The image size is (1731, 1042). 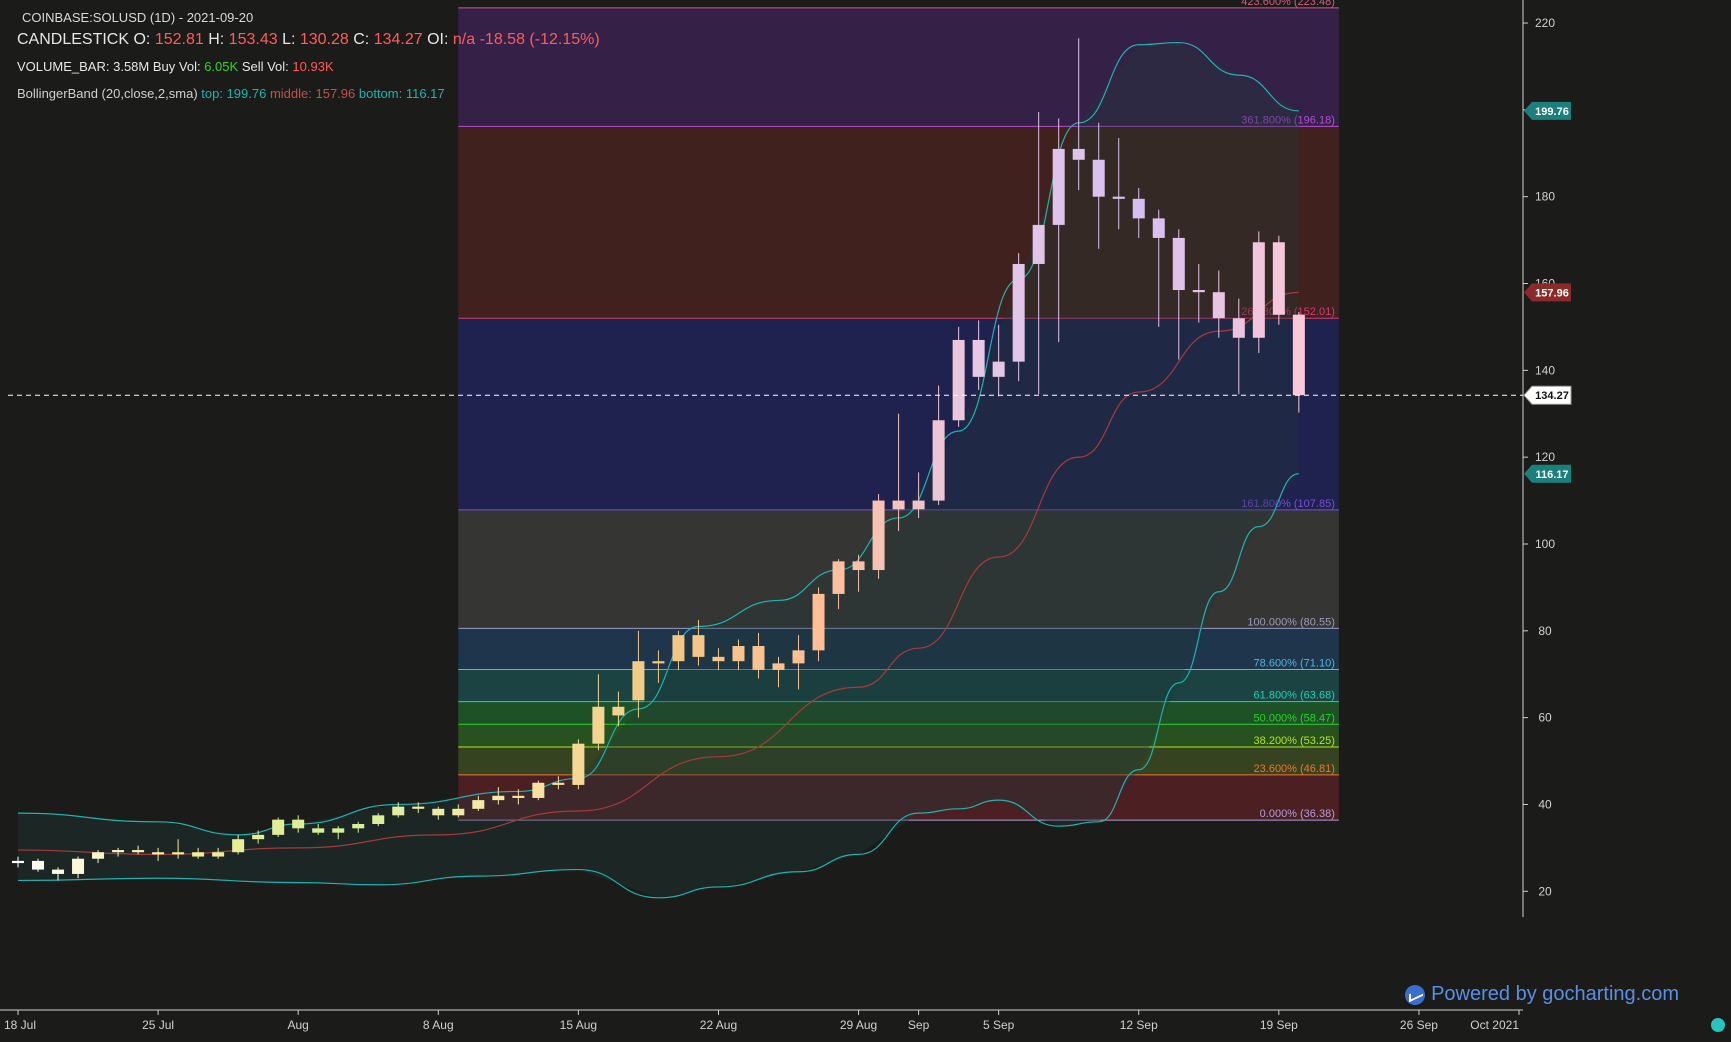 I want to click on x-tick-label: 19 Sep, so click(x=1279, y=1025).